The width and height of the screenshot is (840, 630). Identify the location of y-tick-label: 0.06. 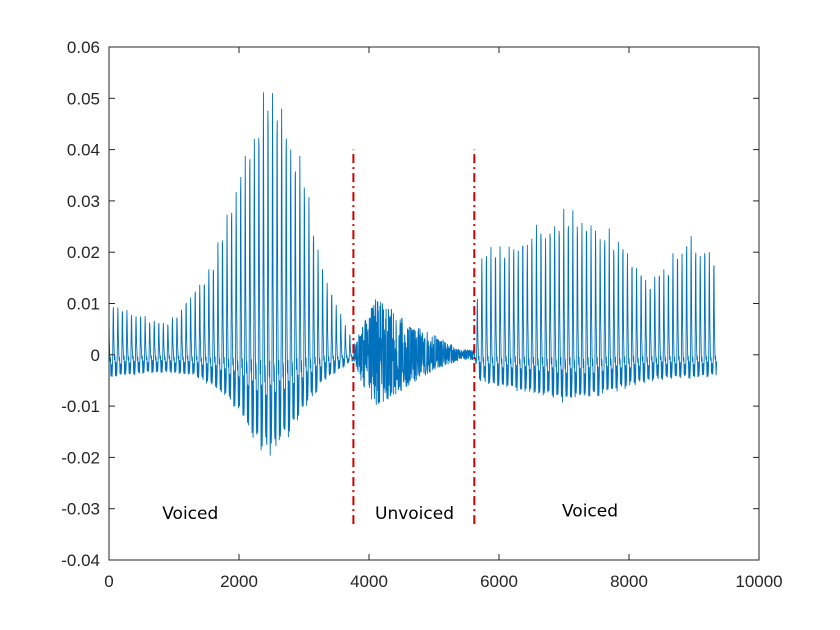
(83, 47).